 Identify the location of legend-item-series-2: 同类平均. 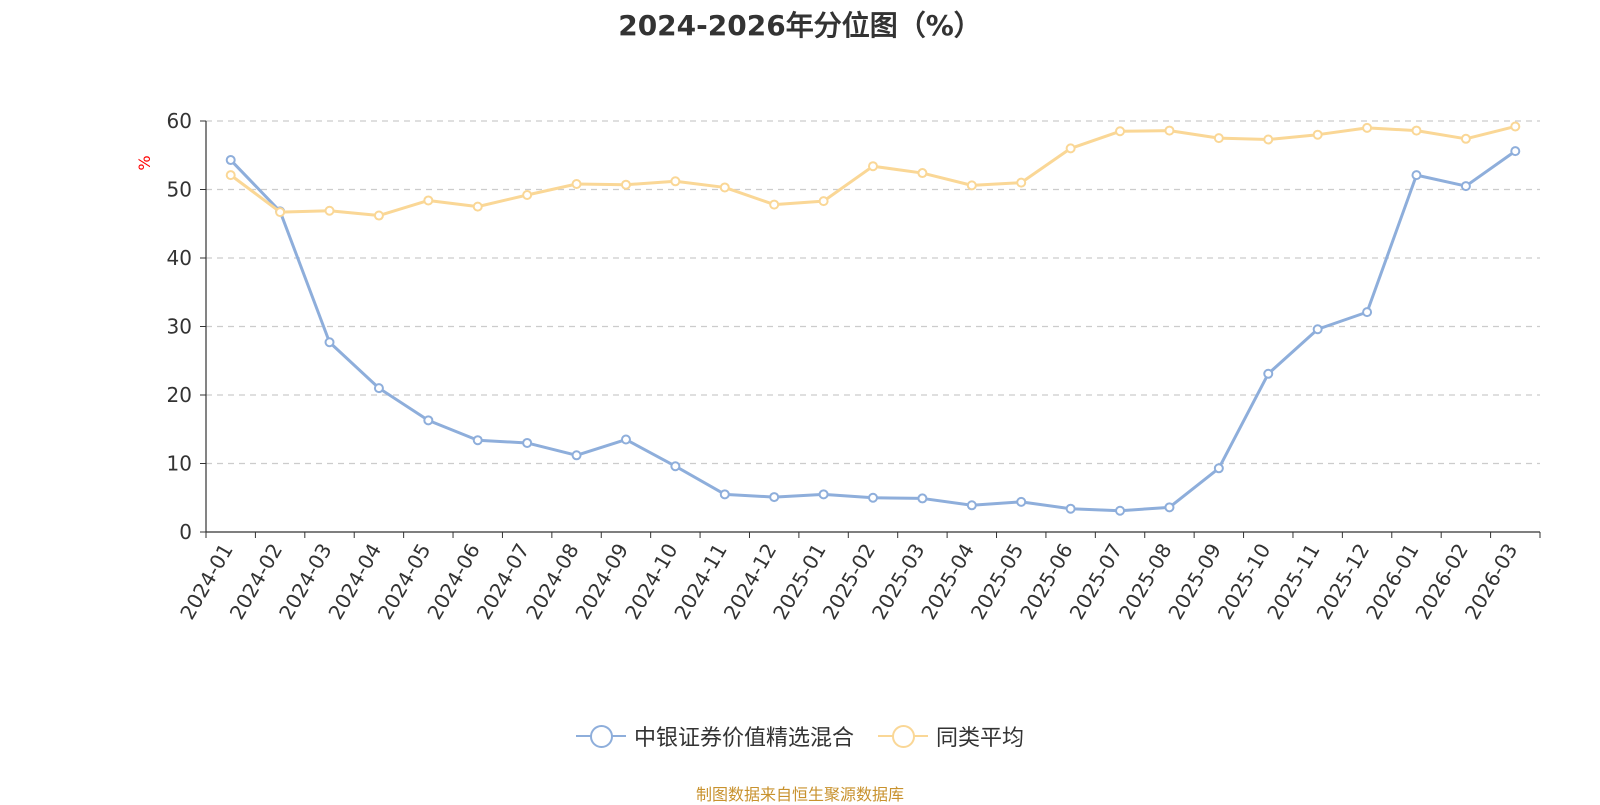
(951, 736).